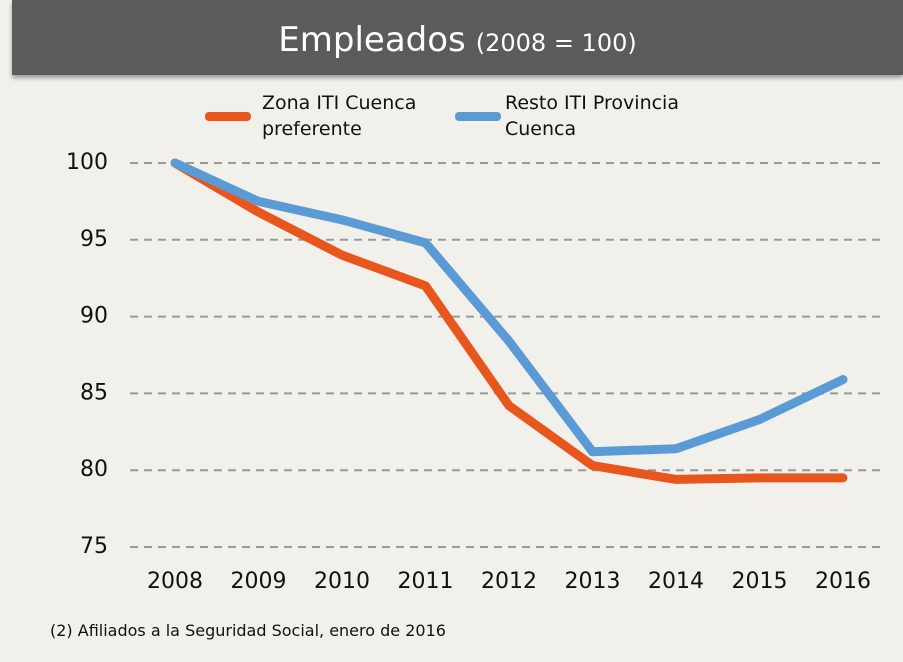 This screenshot has width=903, height=662. What do you see at coordinates (556, 43) in the screenshot?
I see `chart-subtitle: (2008 = 100)` at bounding box center [556, 43].